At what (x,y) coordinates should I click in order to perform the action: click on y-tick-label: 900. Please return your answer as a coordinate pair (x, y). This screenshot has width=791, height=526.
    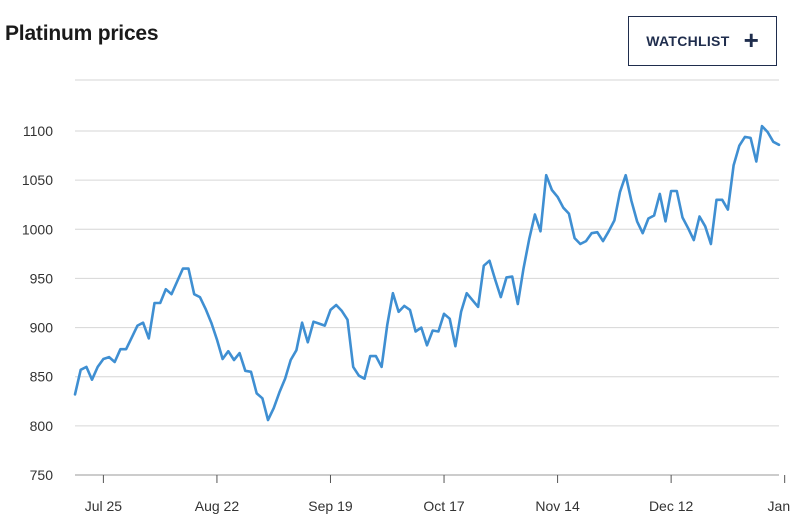
    Looking at the image, I should click on (42, 328).